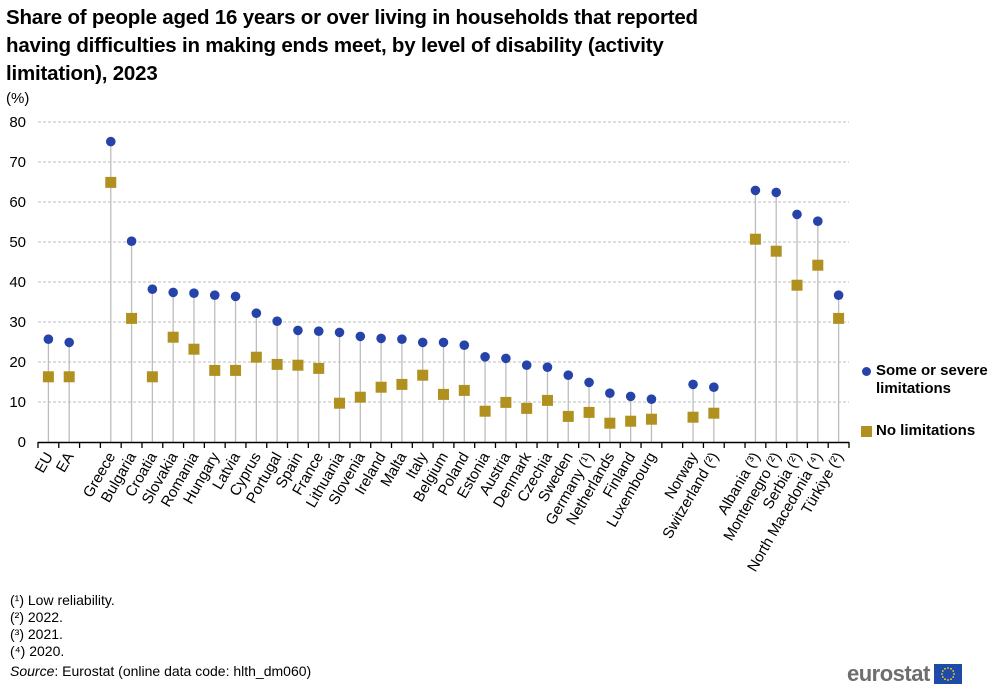 The height and width of the screenshot is (692, 1001). What do you see at coordinates (17, 322) in the screenshot?
I see `y-tick-label: 30` at bounding box center [17, 322].